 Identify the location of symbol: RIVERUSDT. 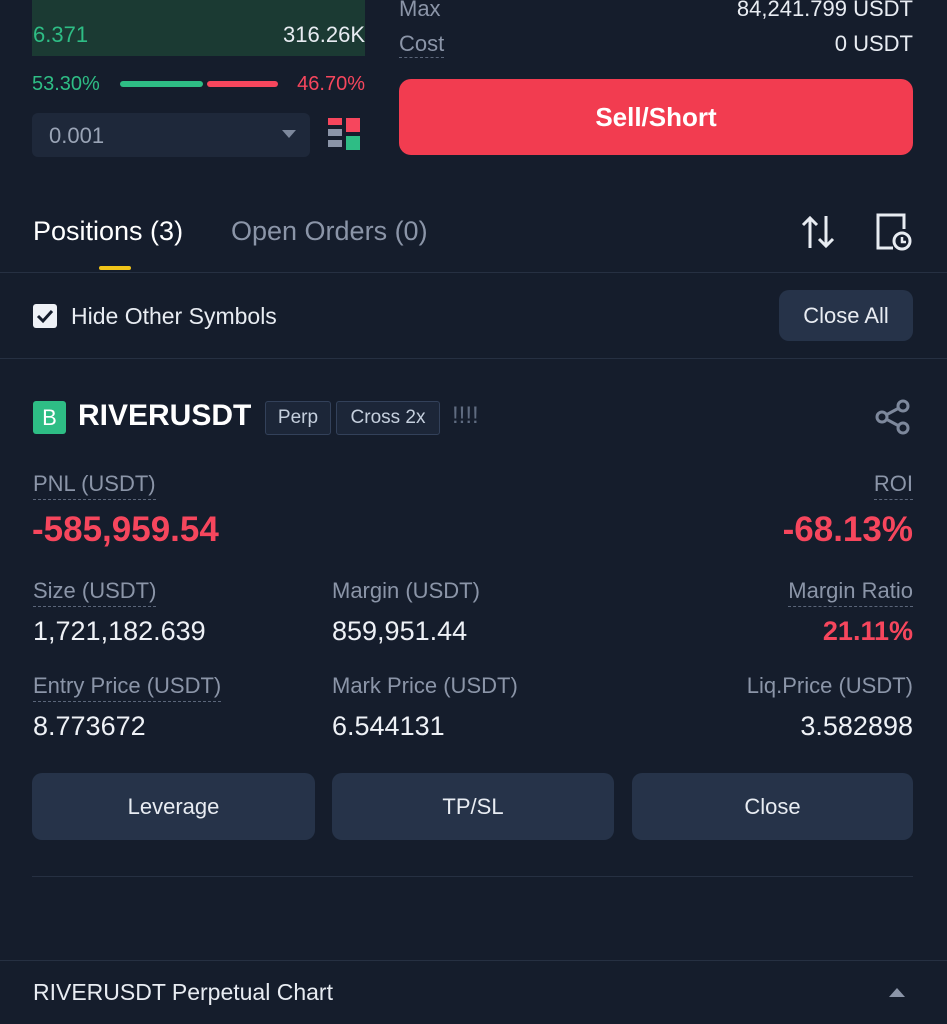
(165, 415).